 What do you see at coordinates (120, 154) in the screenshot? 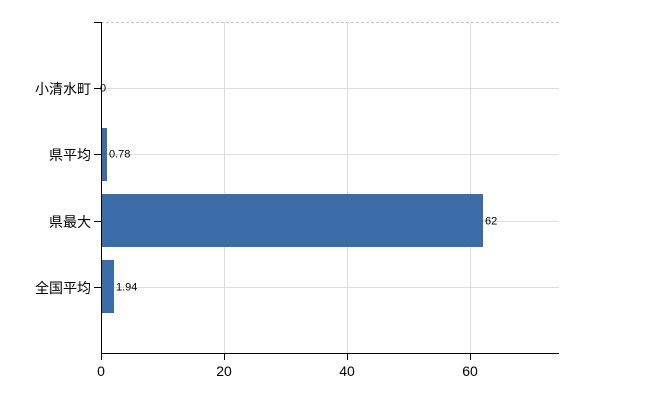
I see `bar-value-label: 0.78` at bounding box center [120, 154].